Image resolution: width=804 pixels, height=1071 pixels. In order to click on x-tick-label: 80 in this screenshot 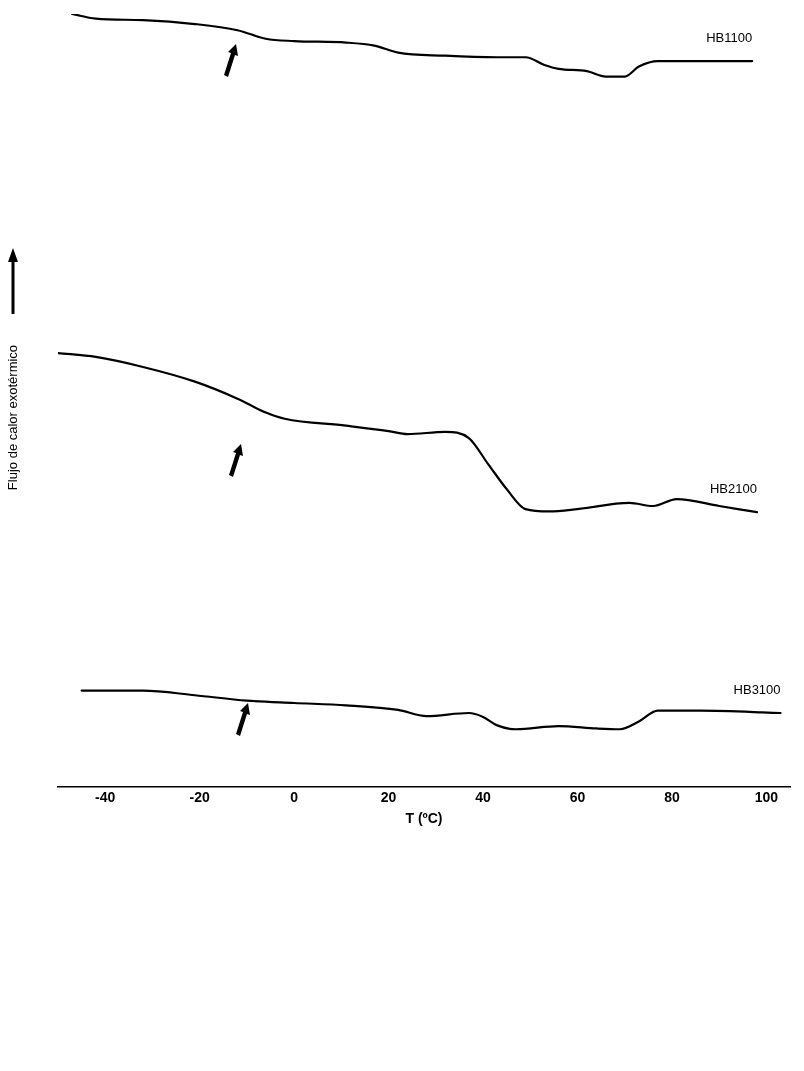, I will do `click(672, 796)`.